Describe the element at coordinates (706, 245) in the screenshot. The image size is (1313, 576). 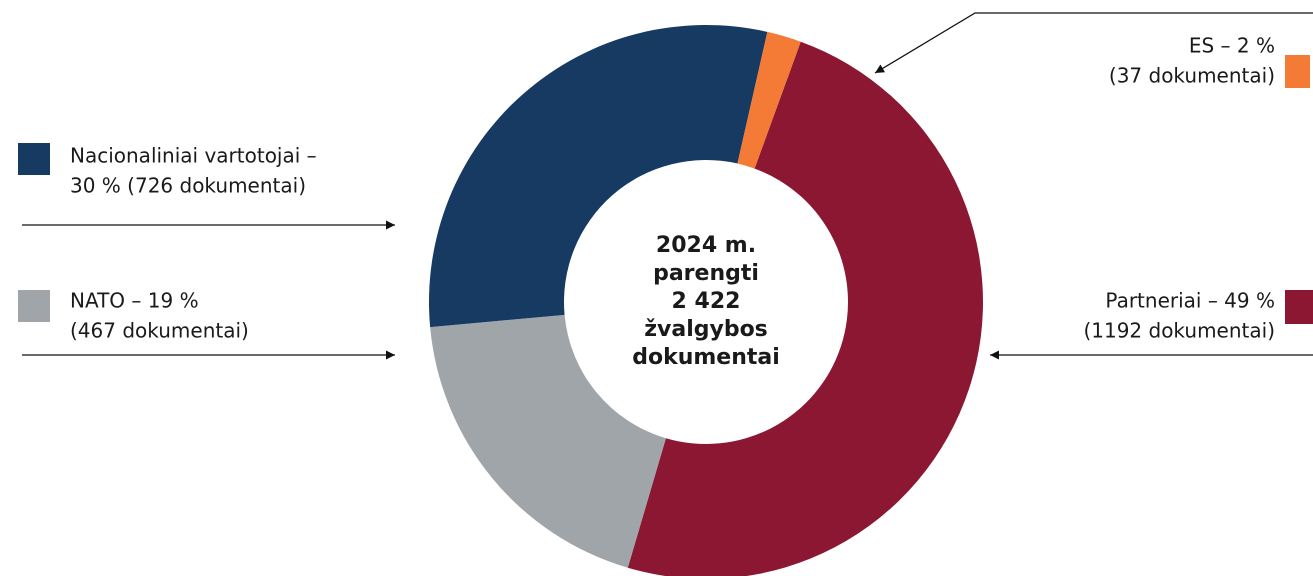
I see `center-label: 2024 m.` at that location.